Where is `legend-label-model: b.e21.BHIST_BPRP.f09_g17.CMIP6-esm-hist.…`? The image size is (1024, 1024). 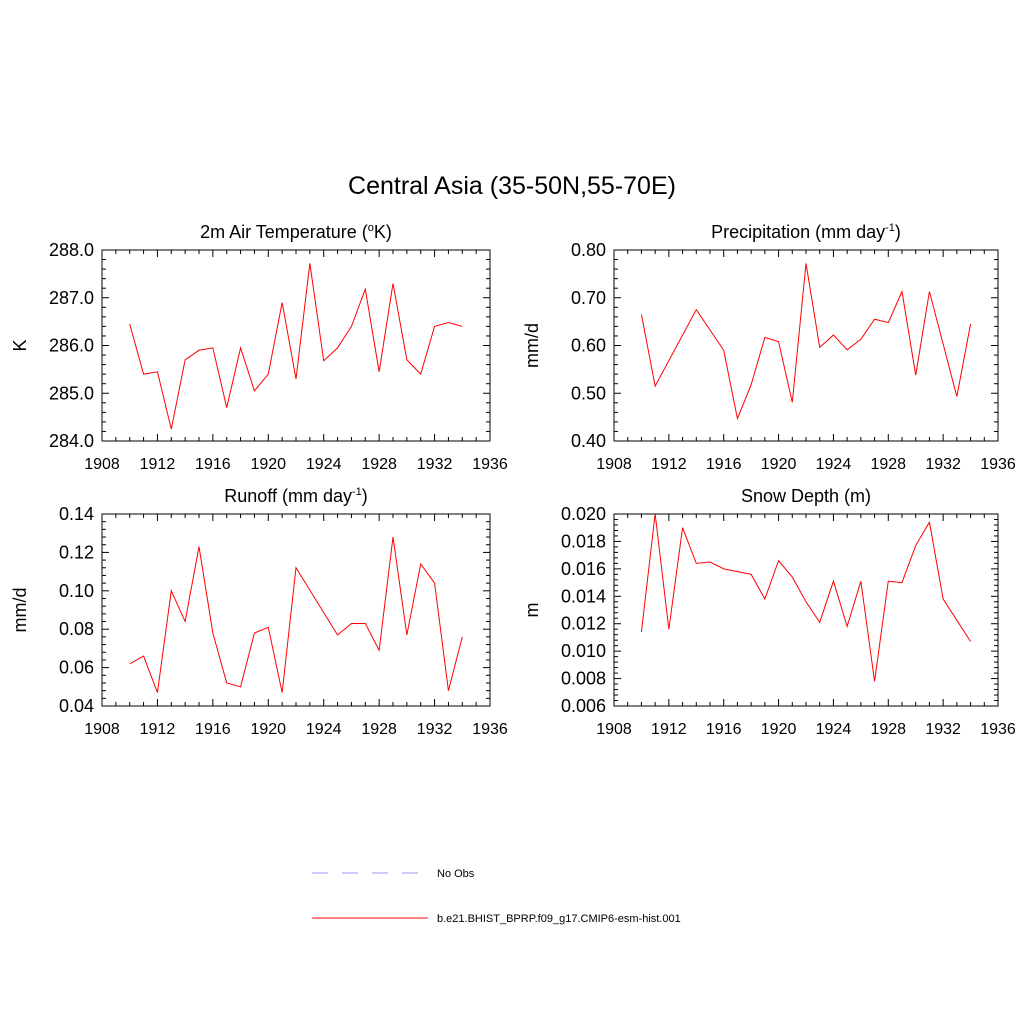
legend-label-model: b.e21.BHIST_BPRP.f09_g17.CMIP6-esm-hist.… is located at coordinates (559, 919).